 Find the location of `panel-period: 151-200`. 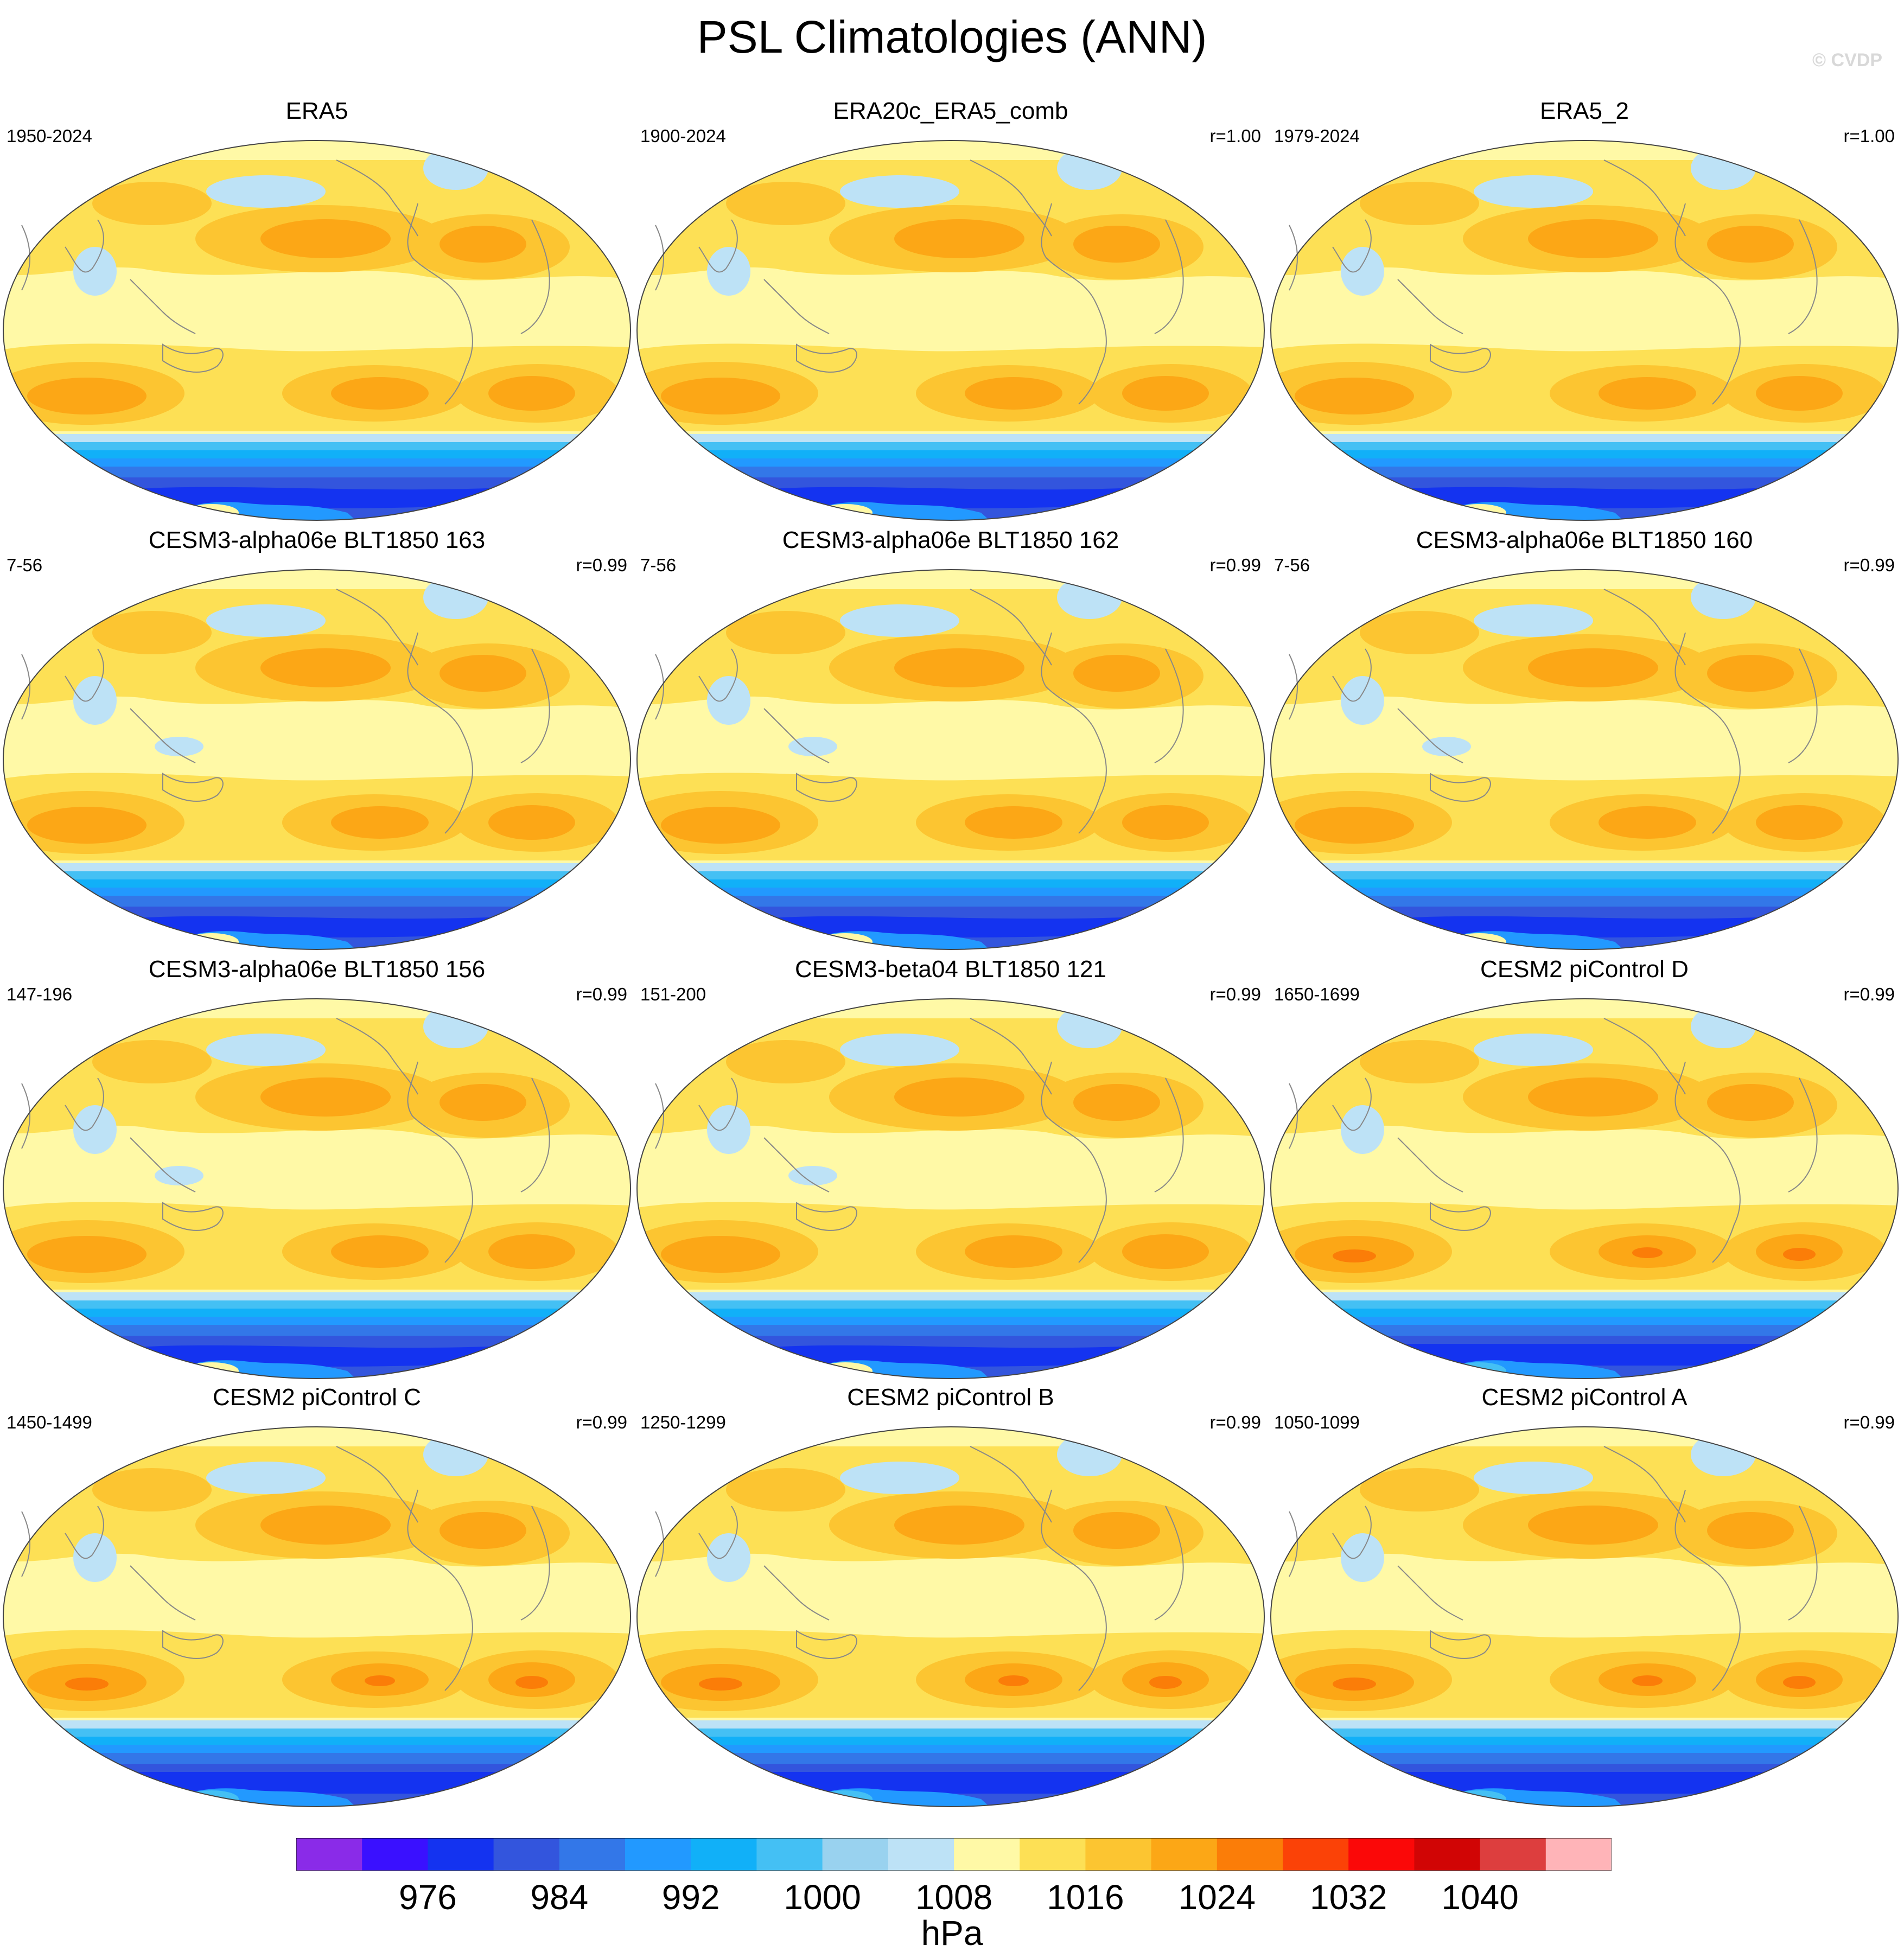

panel-period: 151-200 is located at coordinates (673, 994).